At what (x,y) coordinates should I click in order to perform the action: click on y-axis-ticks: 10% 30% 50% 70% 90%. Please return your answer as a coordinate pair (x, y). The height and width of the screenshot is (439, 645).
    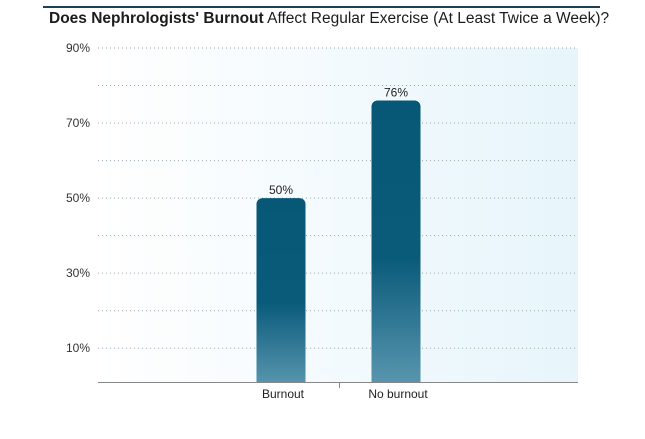
    Looking at the image, I should click on (78, 198).